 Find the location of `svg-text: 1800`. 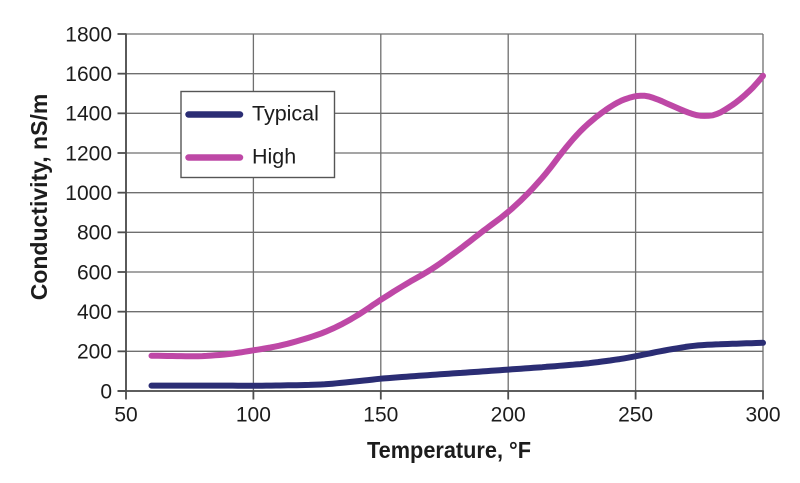

svg-text: 1800 is located at coordinates (88, 34).